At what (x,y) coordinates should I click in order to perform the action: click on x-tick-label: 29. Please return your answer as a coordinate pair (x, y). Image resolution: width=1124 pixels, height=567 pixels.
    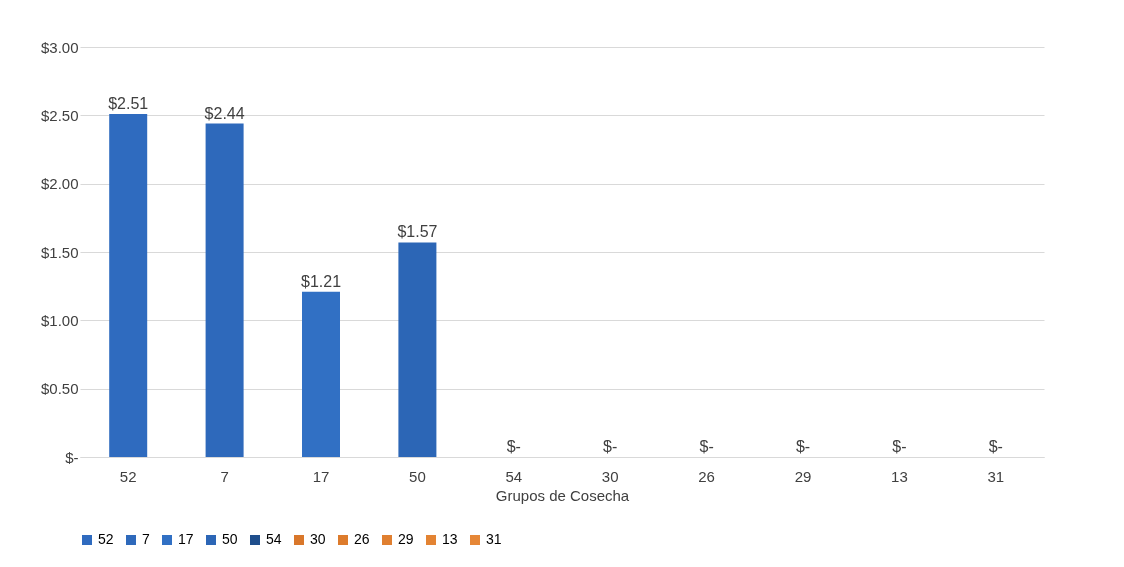
    Looking at the image, I should click on (803, 476).